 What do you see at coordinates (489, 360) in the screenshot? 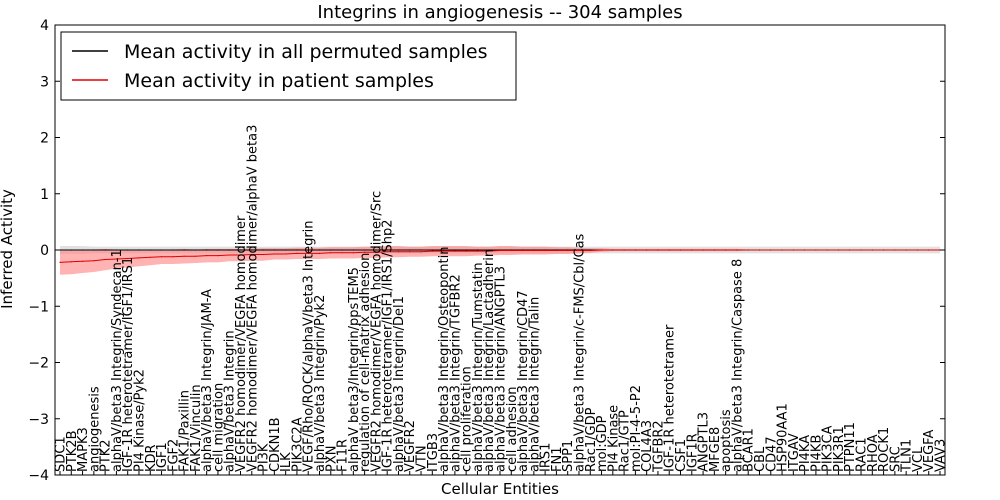
I see `category-label: alphaV/beta3 Integrin/Lactadherin` at bounding box center [489, 360].